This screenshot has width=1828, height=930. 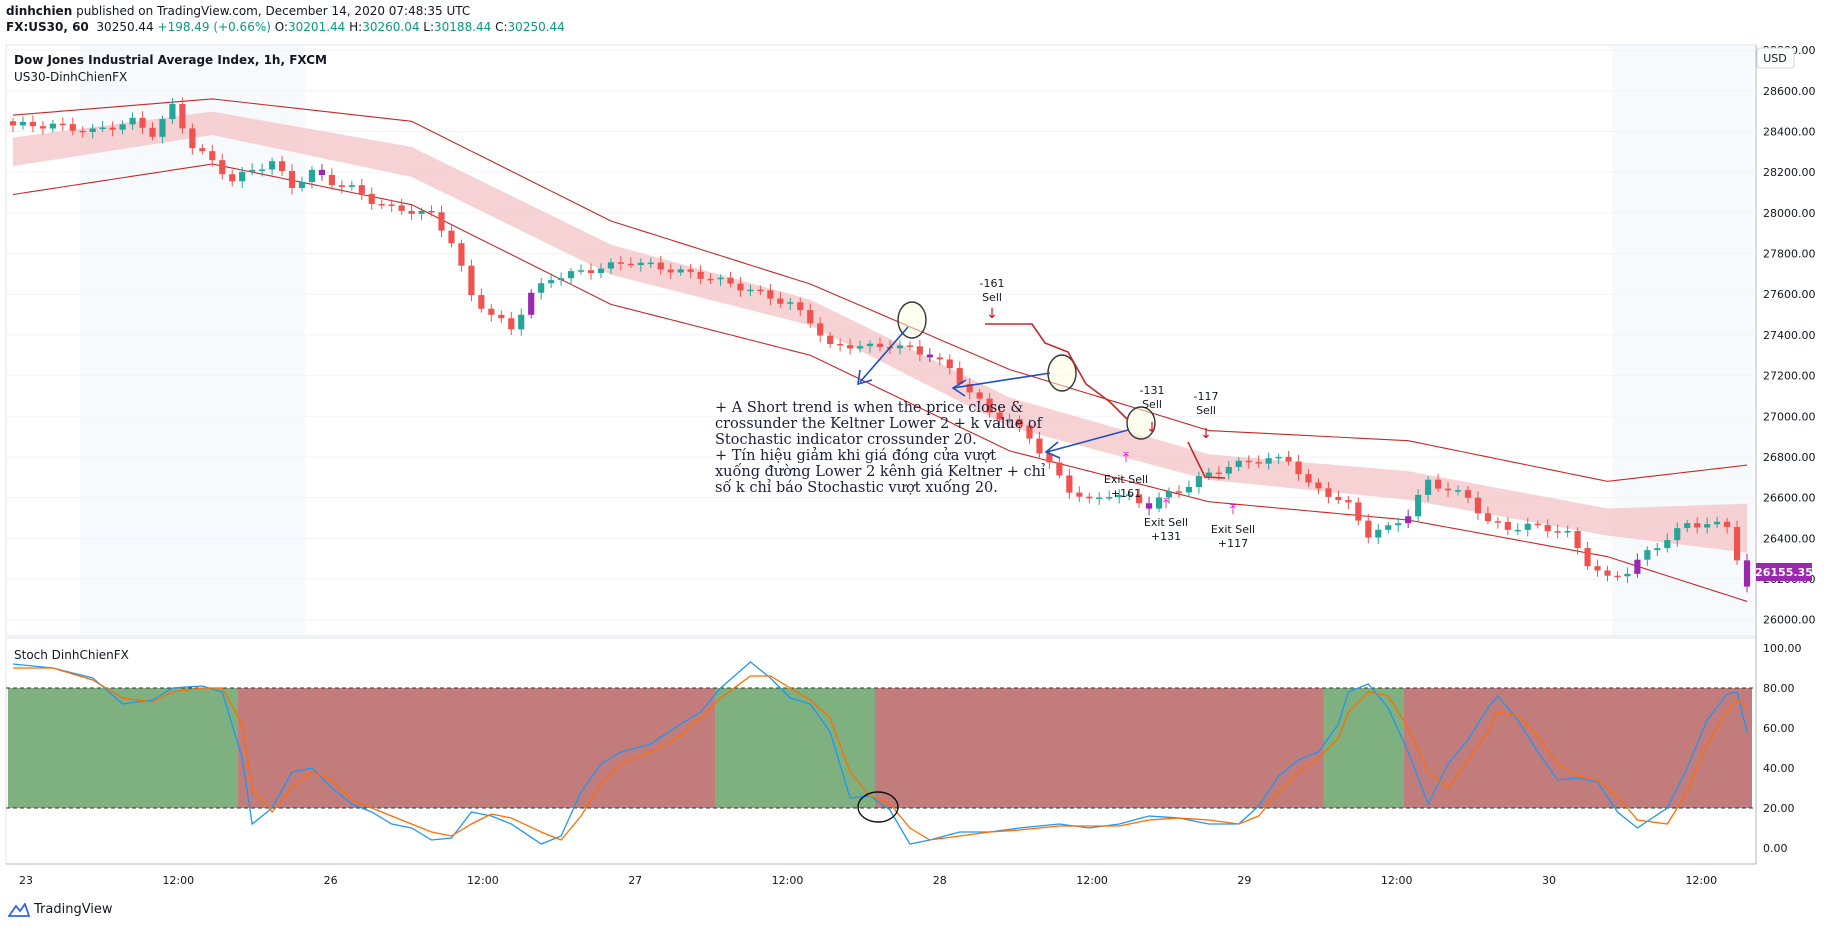 I want to click on time-tick-label: 23, so click(x=26, y=880).